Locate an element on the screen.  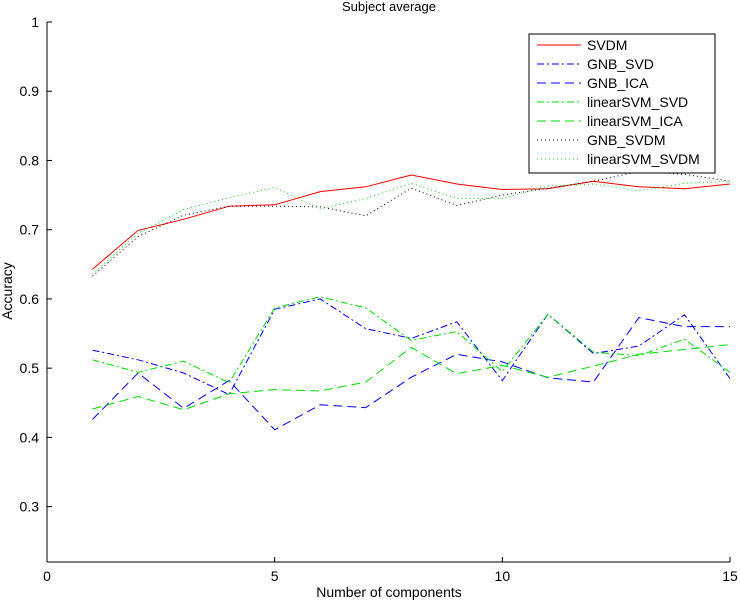
legend-label: GNB_SVD is located at coordinates (620, 64).